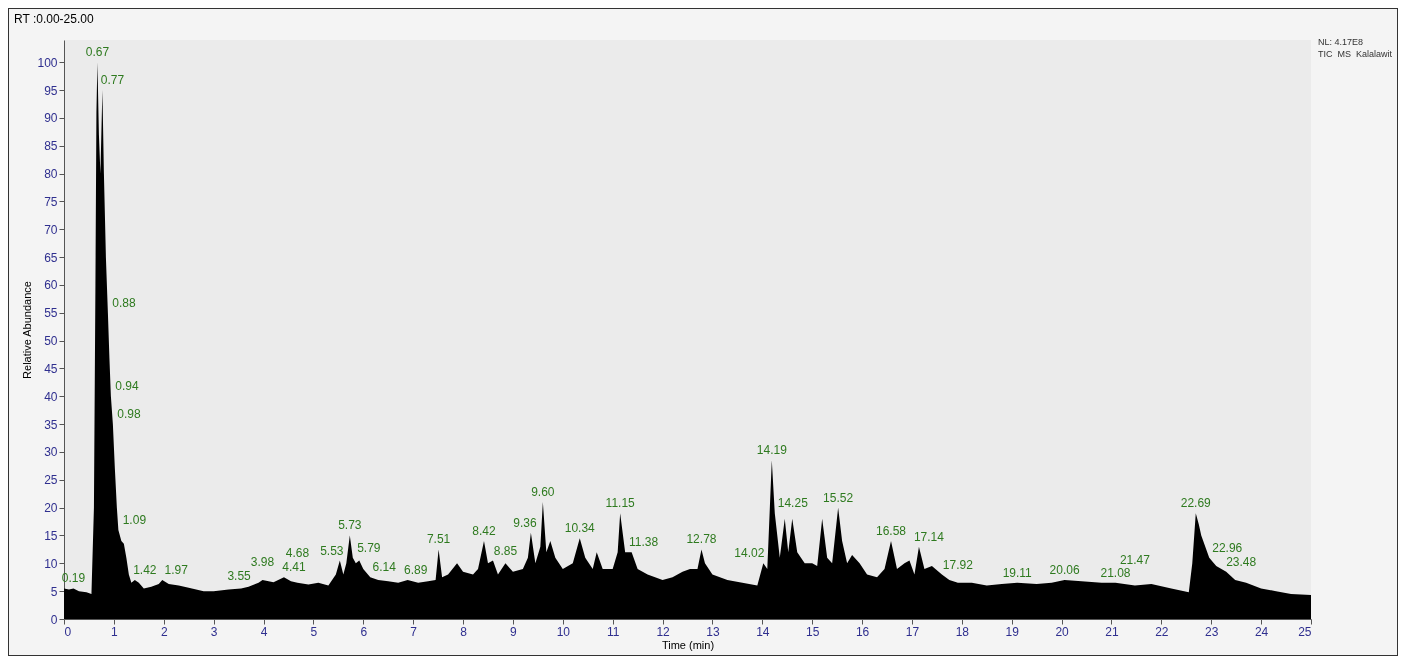 The width and height of the screenshot is (1401, 659). What do you see at coordinates (962, 631) in the screenshot?
I see `x-tick-label: 18` at bounding box center [962, 631].